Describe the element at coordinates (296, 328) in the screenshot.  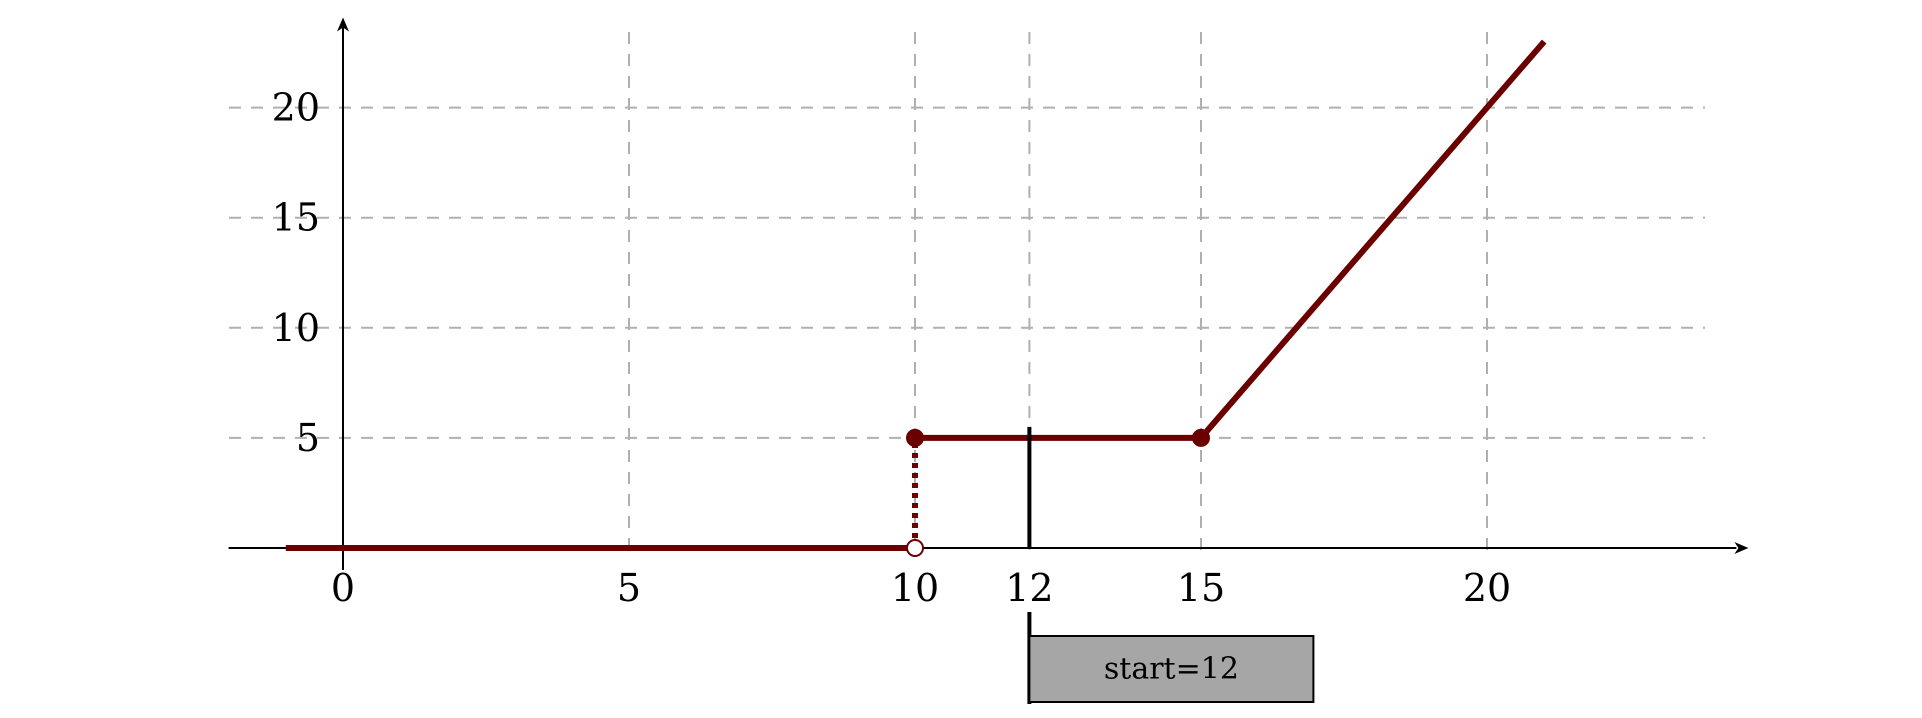
I see `y-tick-label-10: 10` at that location.